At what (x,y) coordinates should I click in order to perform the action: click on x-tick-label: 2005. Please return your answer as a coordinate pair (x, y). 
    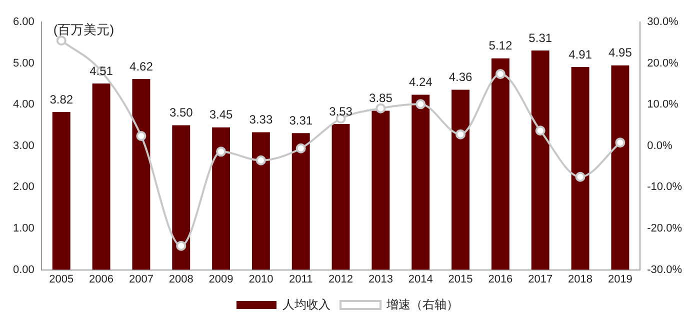
    Looking at the image, I should click on (61, 279).